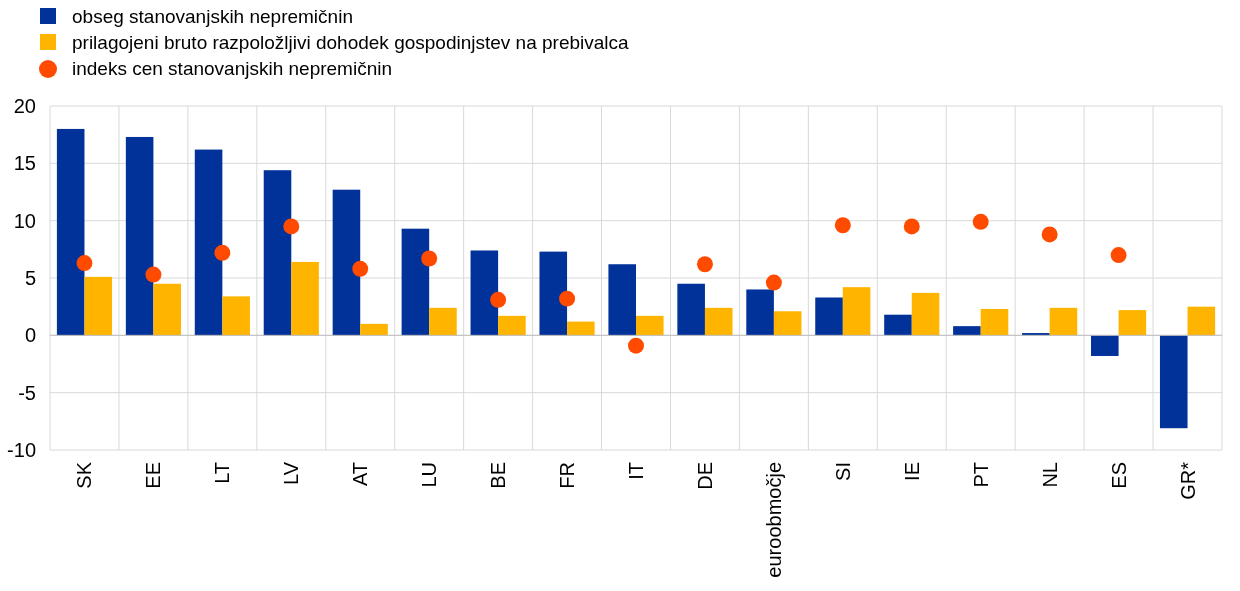  What do you see at coordinates (24, 163) in the screenshot?
I see `y-tick-label: 15` at bounding box center [24, 163].